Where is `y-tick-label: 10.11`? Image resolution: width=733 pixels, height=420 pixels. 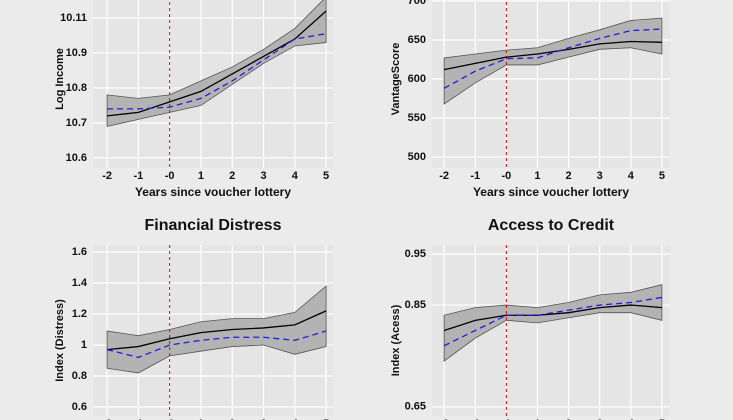
y-tick-label: 10.11 is located at coordinates (73, 18).